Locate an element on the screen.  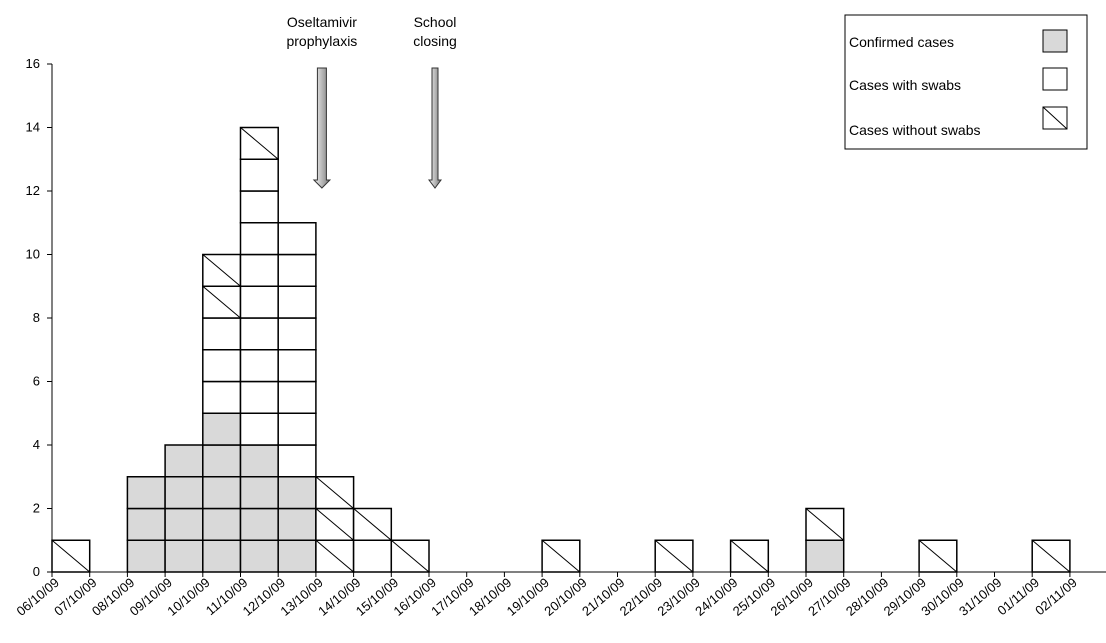
legend-swatch-confirmed is located at coordinates (1055, 41).